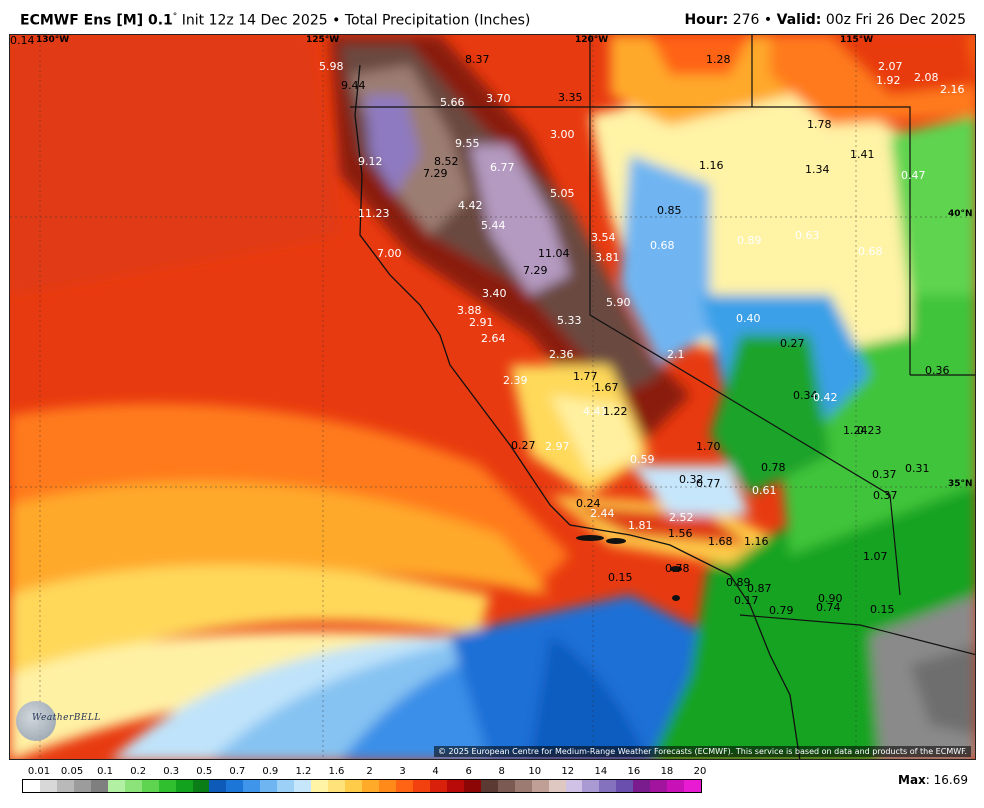 This screenshot has height=808, width=984. Describe the element at coordinates (706, 20) in the screenshot. I see `hour-label: Hour:` at that location.